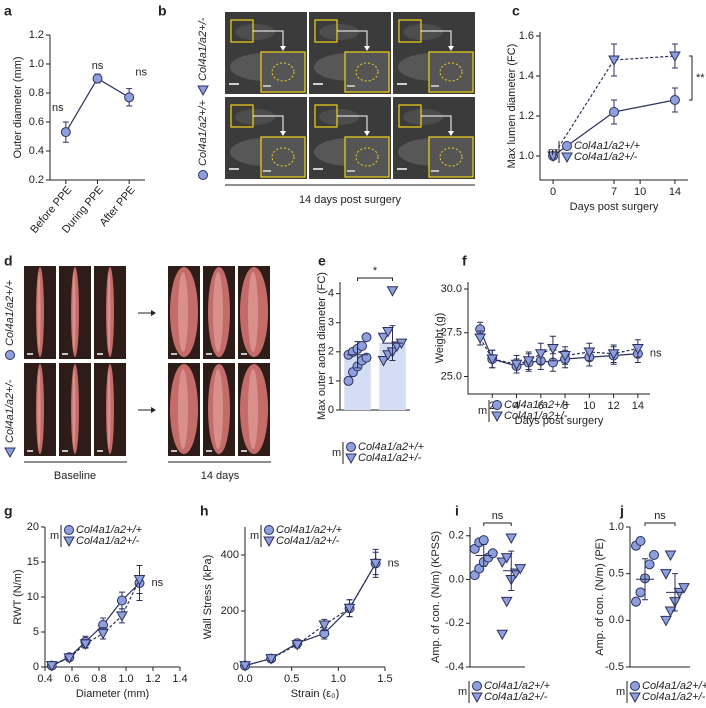 This screenshot has width=706, height=708. Describe the element at coordinates (152, 679) in the screenshot. I see `x-tick-label: 1.2` at that location.